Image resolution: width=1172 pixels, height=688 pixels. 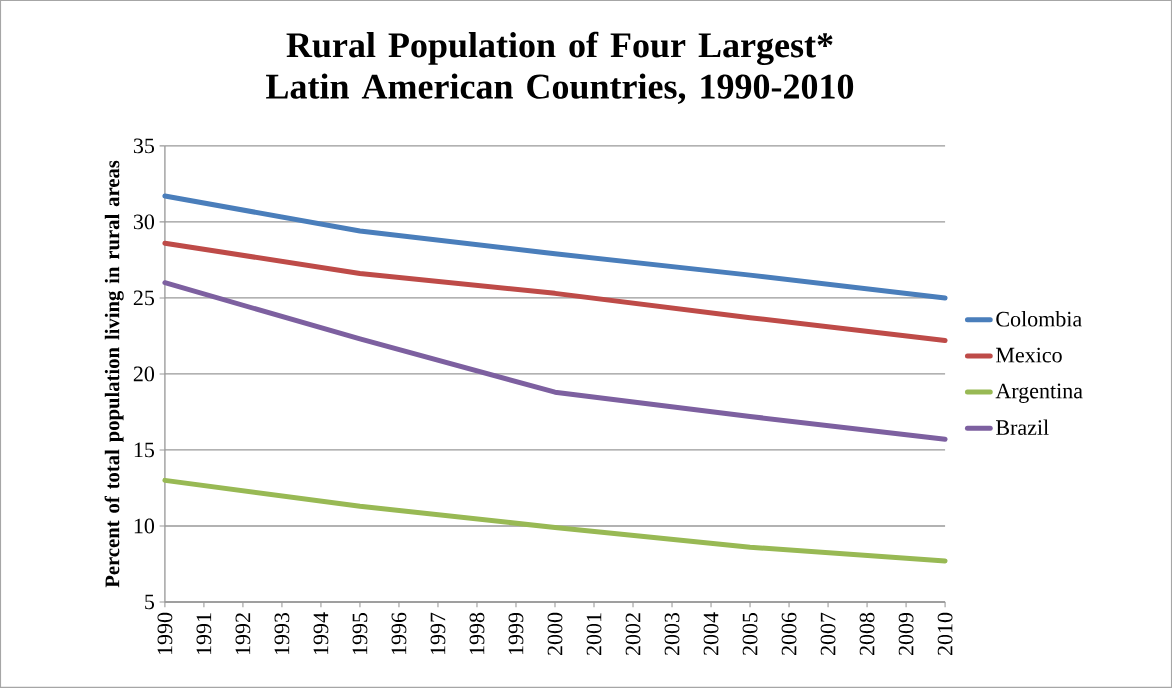 I want to click on x-tick-label: 2010, so click(x=945, y=634).